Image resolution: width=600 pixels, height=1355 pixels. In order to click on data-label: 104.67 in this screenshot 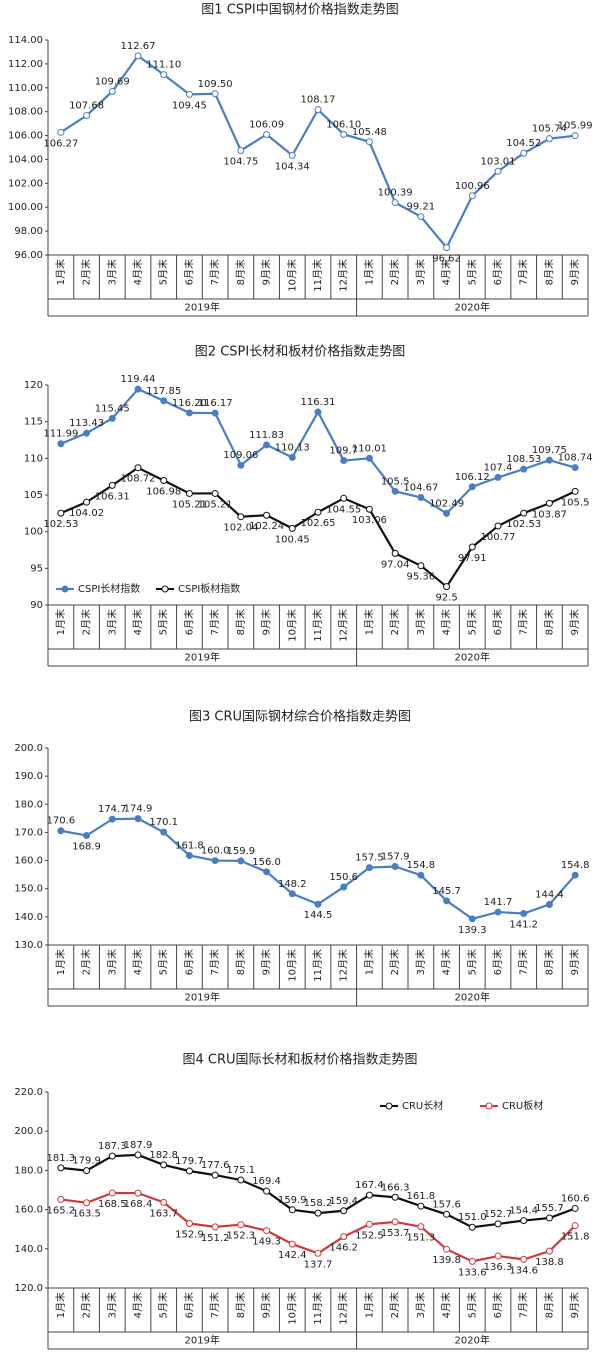, I will do `click(420, 487)`.